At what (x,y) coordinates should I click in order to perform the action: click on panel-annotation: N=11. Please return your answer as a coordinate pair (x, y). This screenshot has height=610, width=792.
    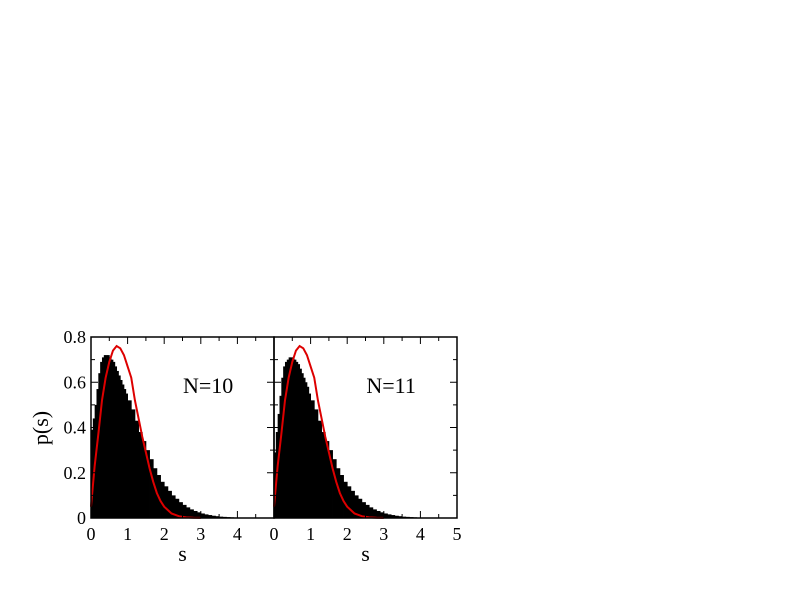
    Looking at the image, I should click on (390, 385).